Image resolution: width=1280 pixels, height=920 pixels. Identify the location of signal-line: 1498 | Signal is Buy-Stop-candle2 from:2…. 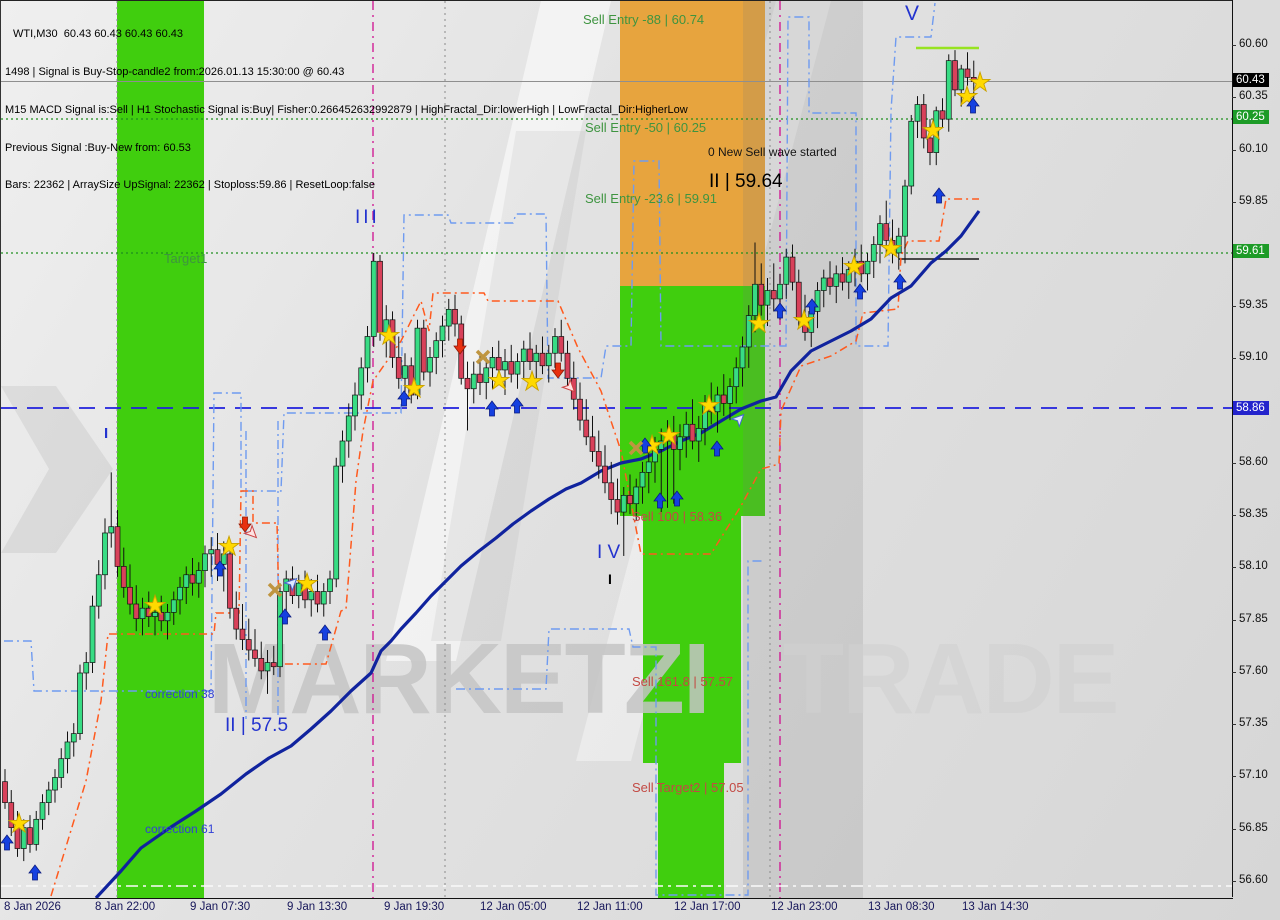
(175, 71).